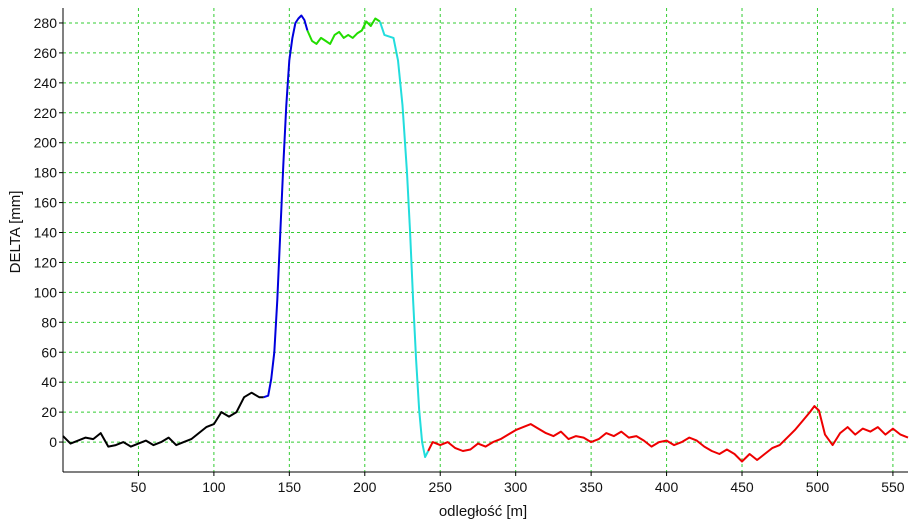 Image resolution: width=909 pixels, height=523 pixels. Describe the element at coordinates (46, 262) in the screenshot. I see `y-tick-label: 120` at that location.